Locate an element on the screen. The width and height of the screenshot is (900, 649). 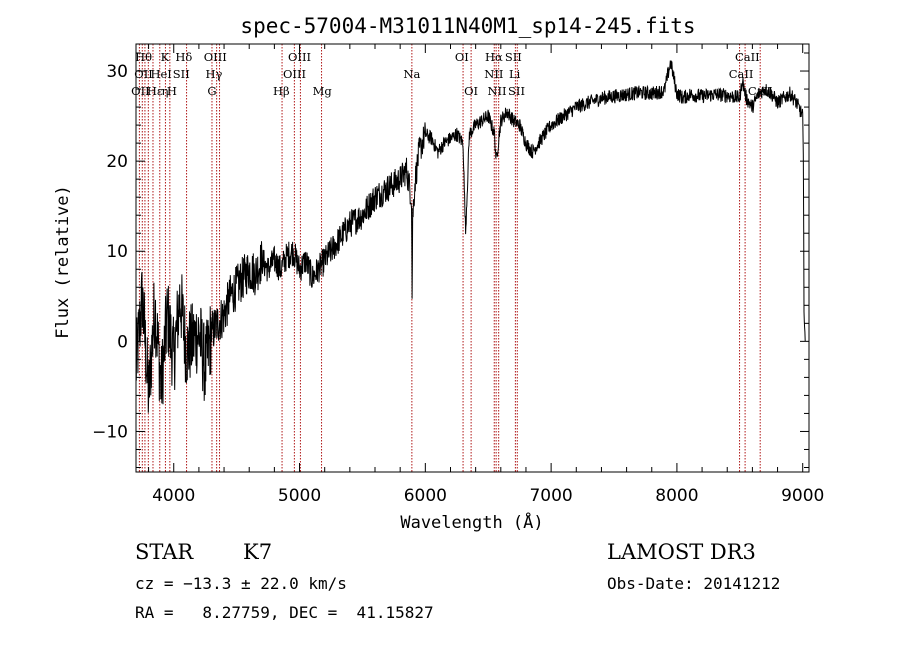
y-tick-label: 30 is located at coordinates (117, 72).